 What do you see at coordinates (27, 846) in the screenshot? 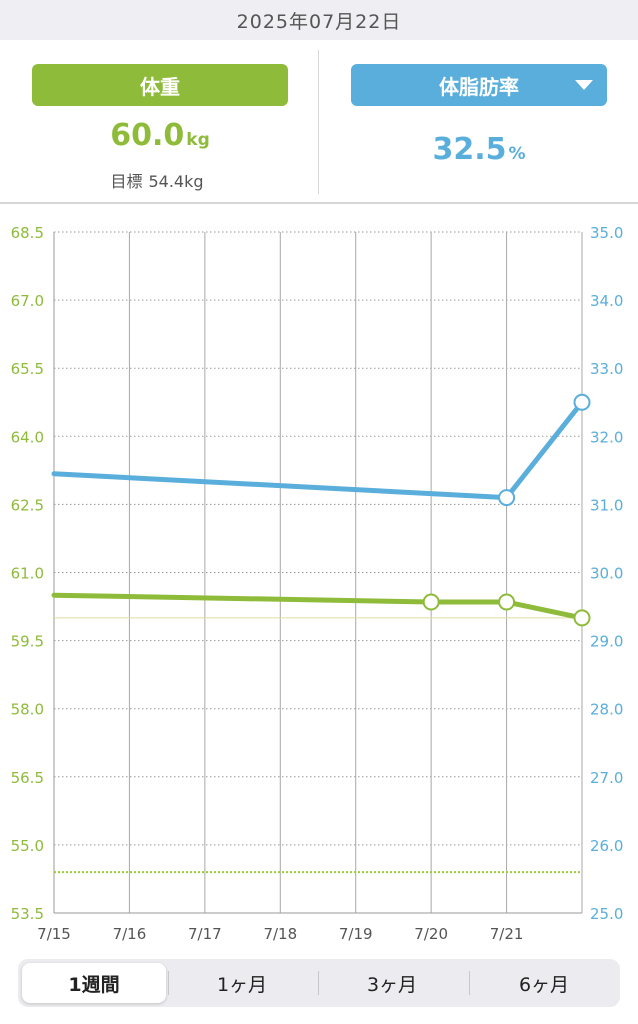
I see `y-left-tick-label: 55.0` at bounding box center [27, 846].